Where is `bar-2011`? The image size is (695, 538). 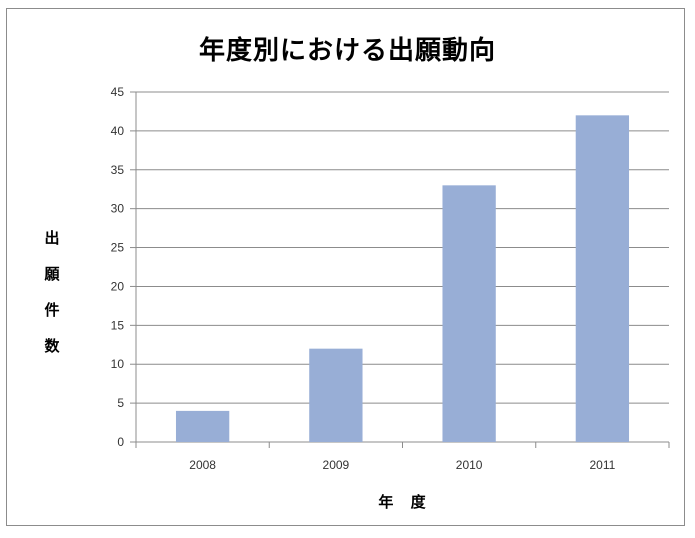
bar-2011 is located at coordinates (602, 278).